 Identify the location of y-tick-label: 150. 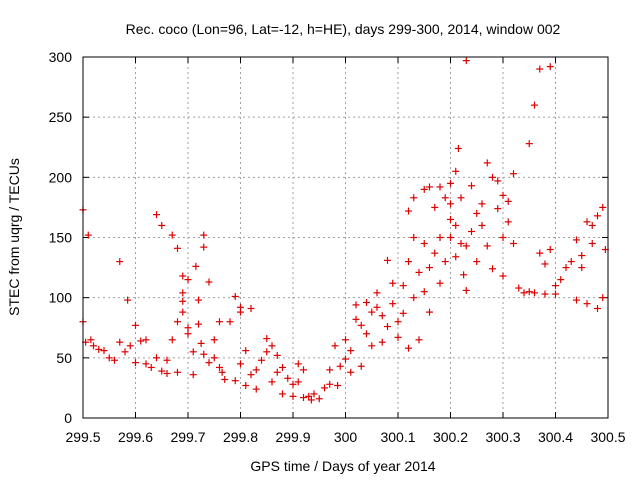
(61, 238).